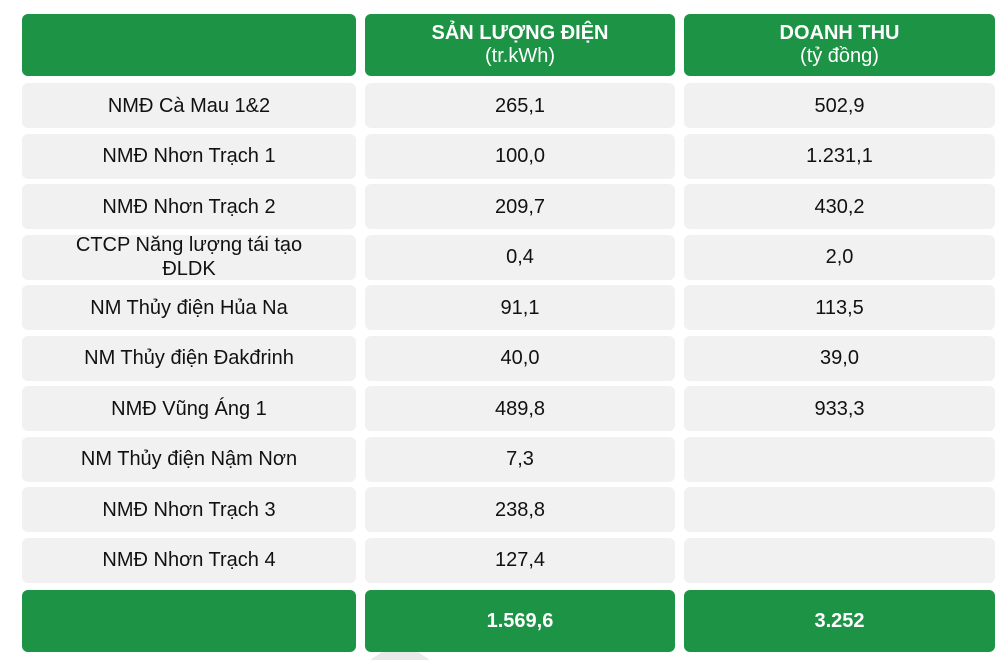 This screenshot has height=660, width=1000. I want to click on row-name: NM Thủy điện Nậm Nơn, so click(189, 459).